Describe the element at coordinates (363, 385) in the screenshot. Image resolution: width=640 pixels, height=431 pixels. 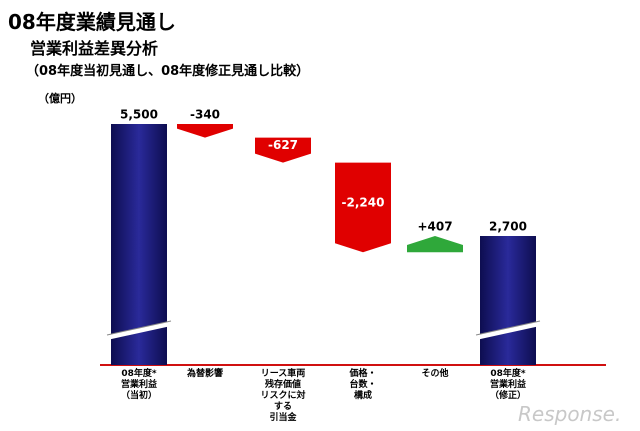
I see `x-tick-label: 価格・ 台数・ 構成` at that location.